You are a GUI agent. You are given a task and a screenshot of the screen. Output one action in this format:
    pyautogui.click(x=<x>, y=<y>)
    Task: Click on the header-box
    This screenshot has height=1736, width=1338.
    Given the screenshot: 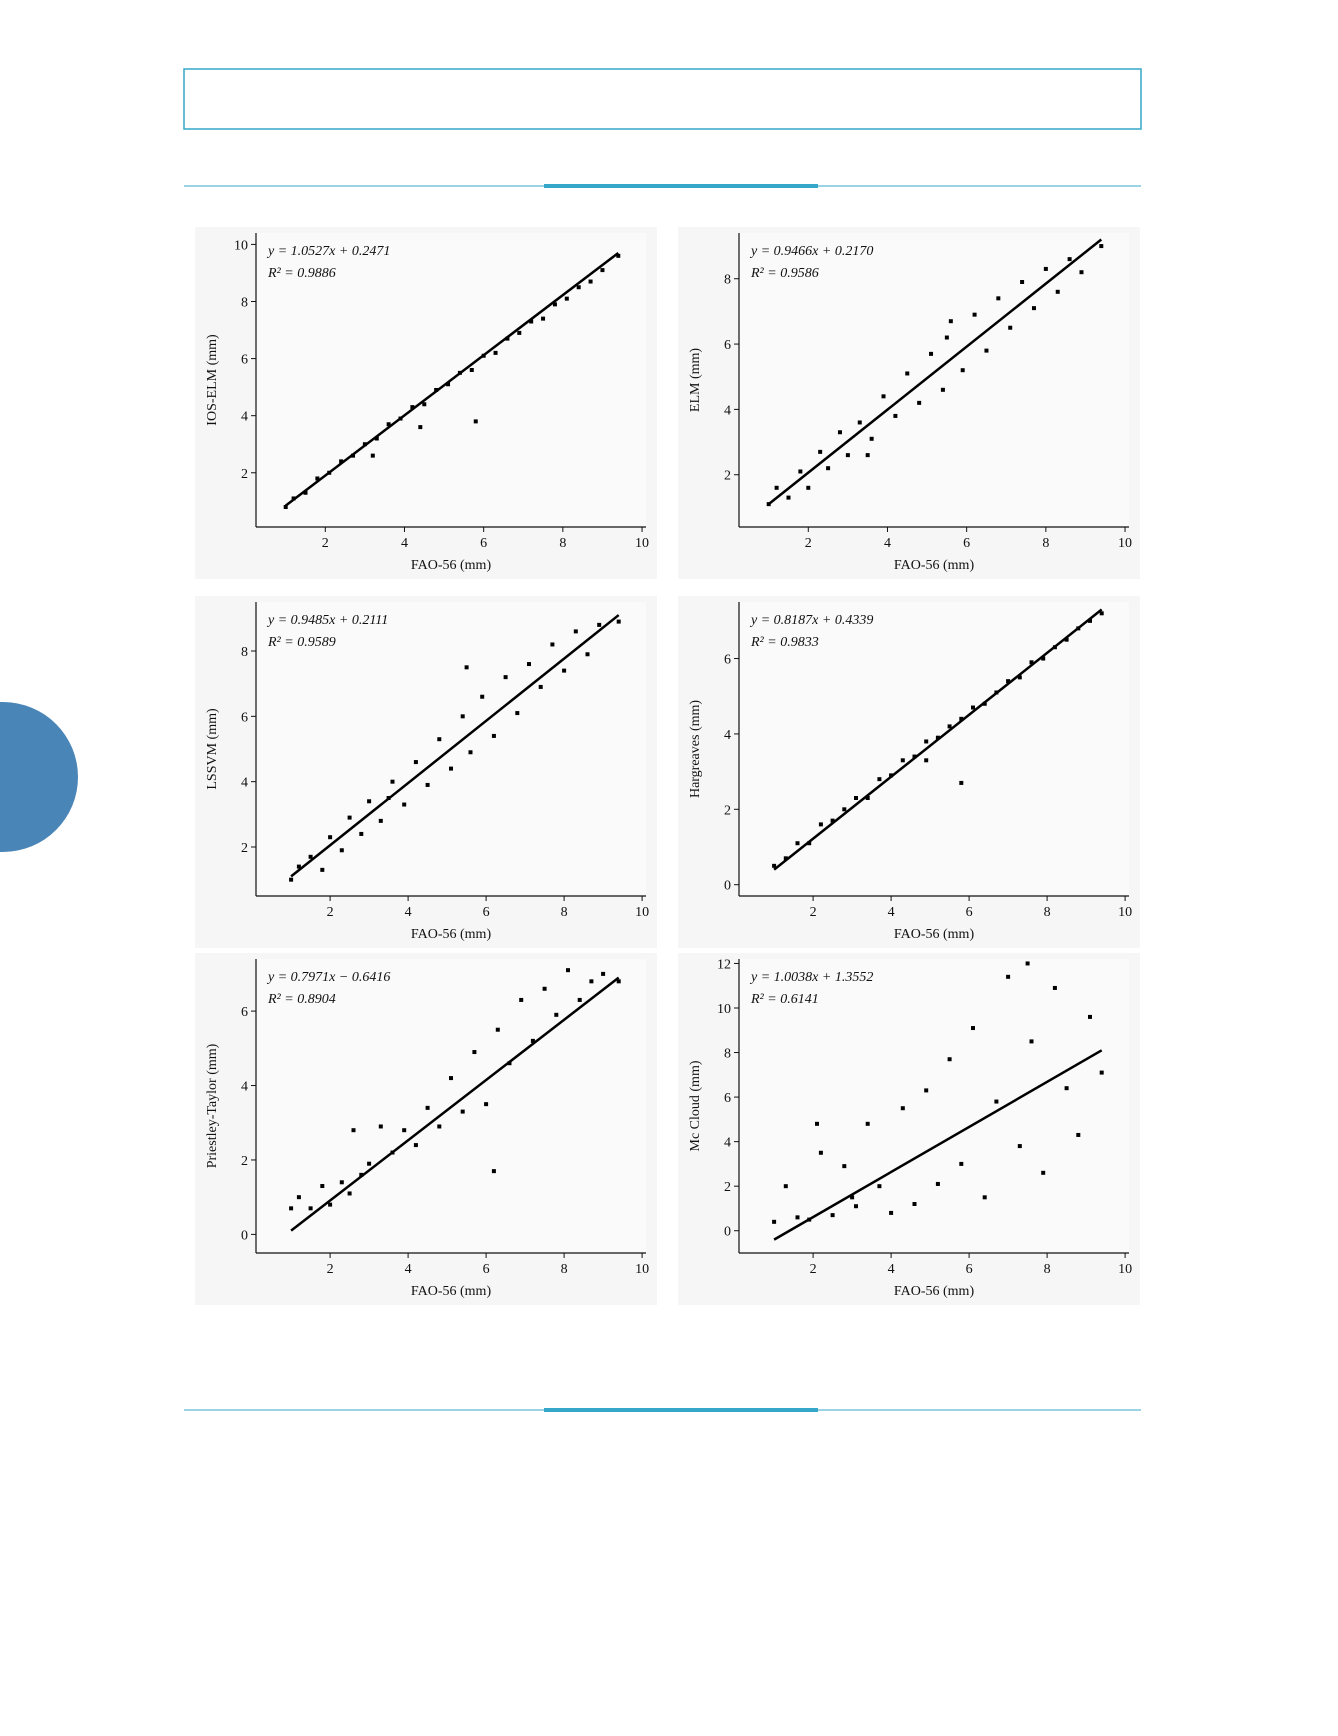 What is the action you would take?
    pyautogui.click(x=662, y=99)
    